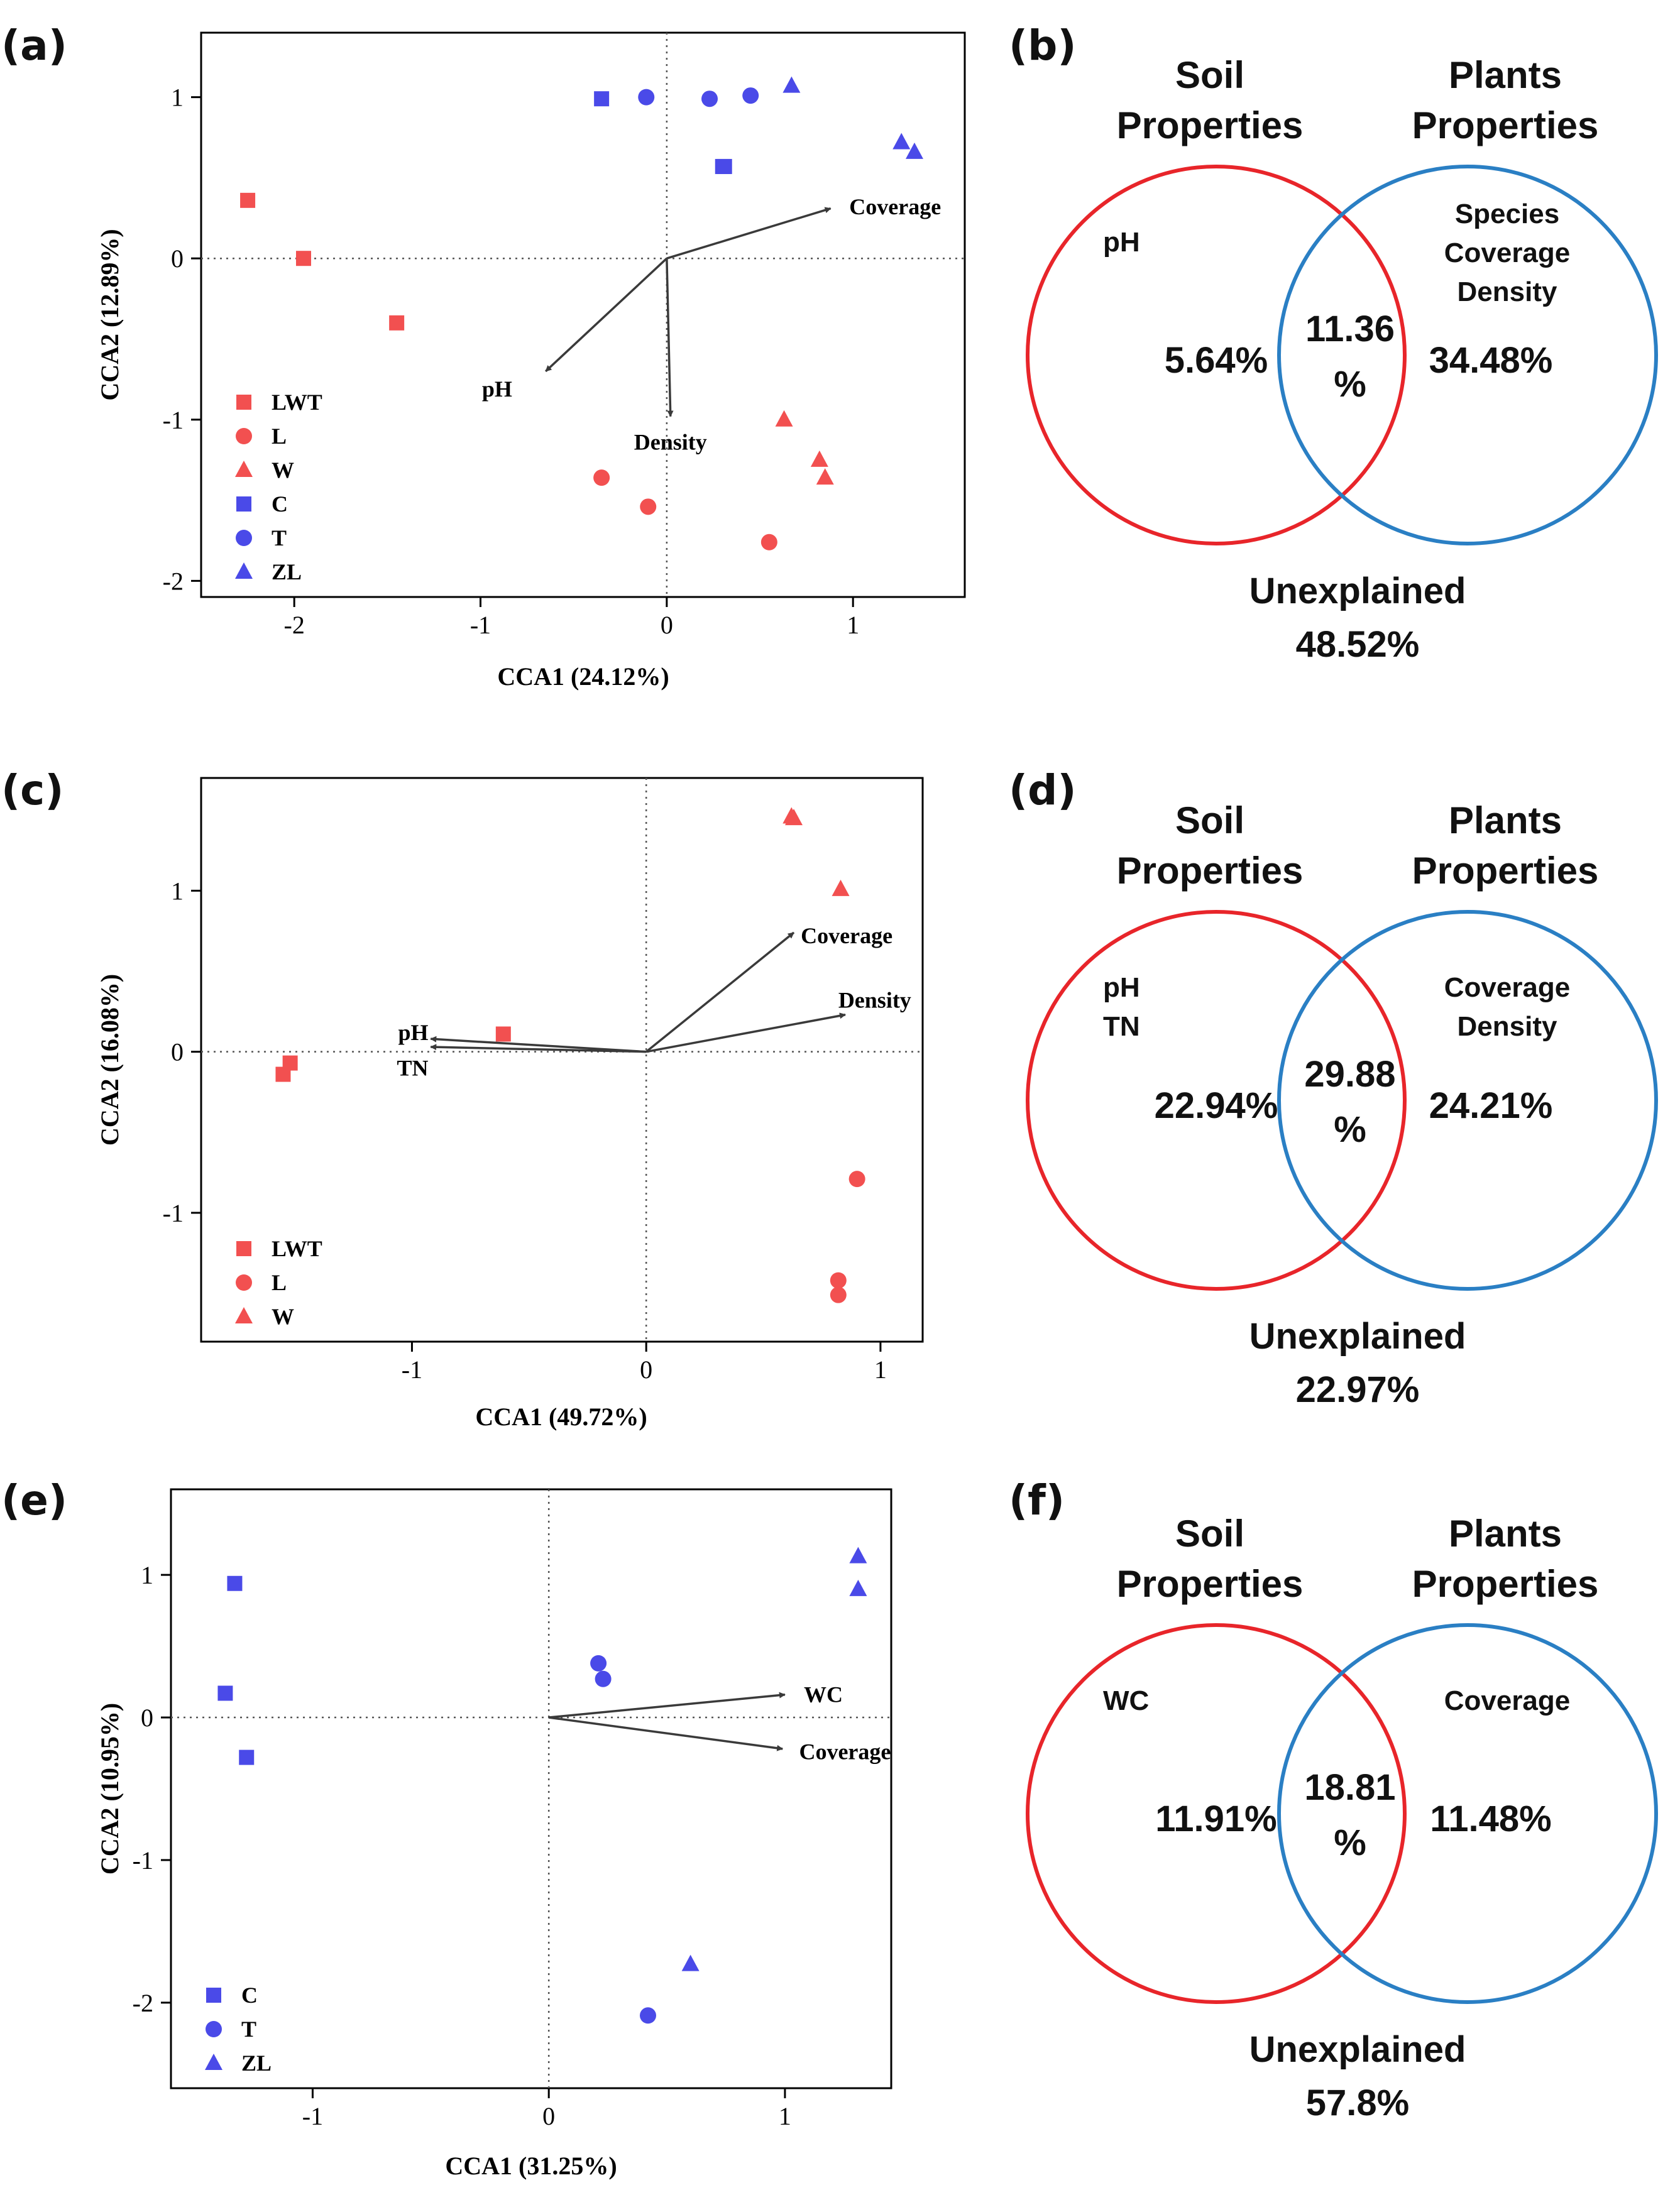 This screenshot has width=1680, height=2190. Describe the element at coordinates (1349, 1787) in the screenshot. I see `venn-overlap-value: 18.81` at that location.